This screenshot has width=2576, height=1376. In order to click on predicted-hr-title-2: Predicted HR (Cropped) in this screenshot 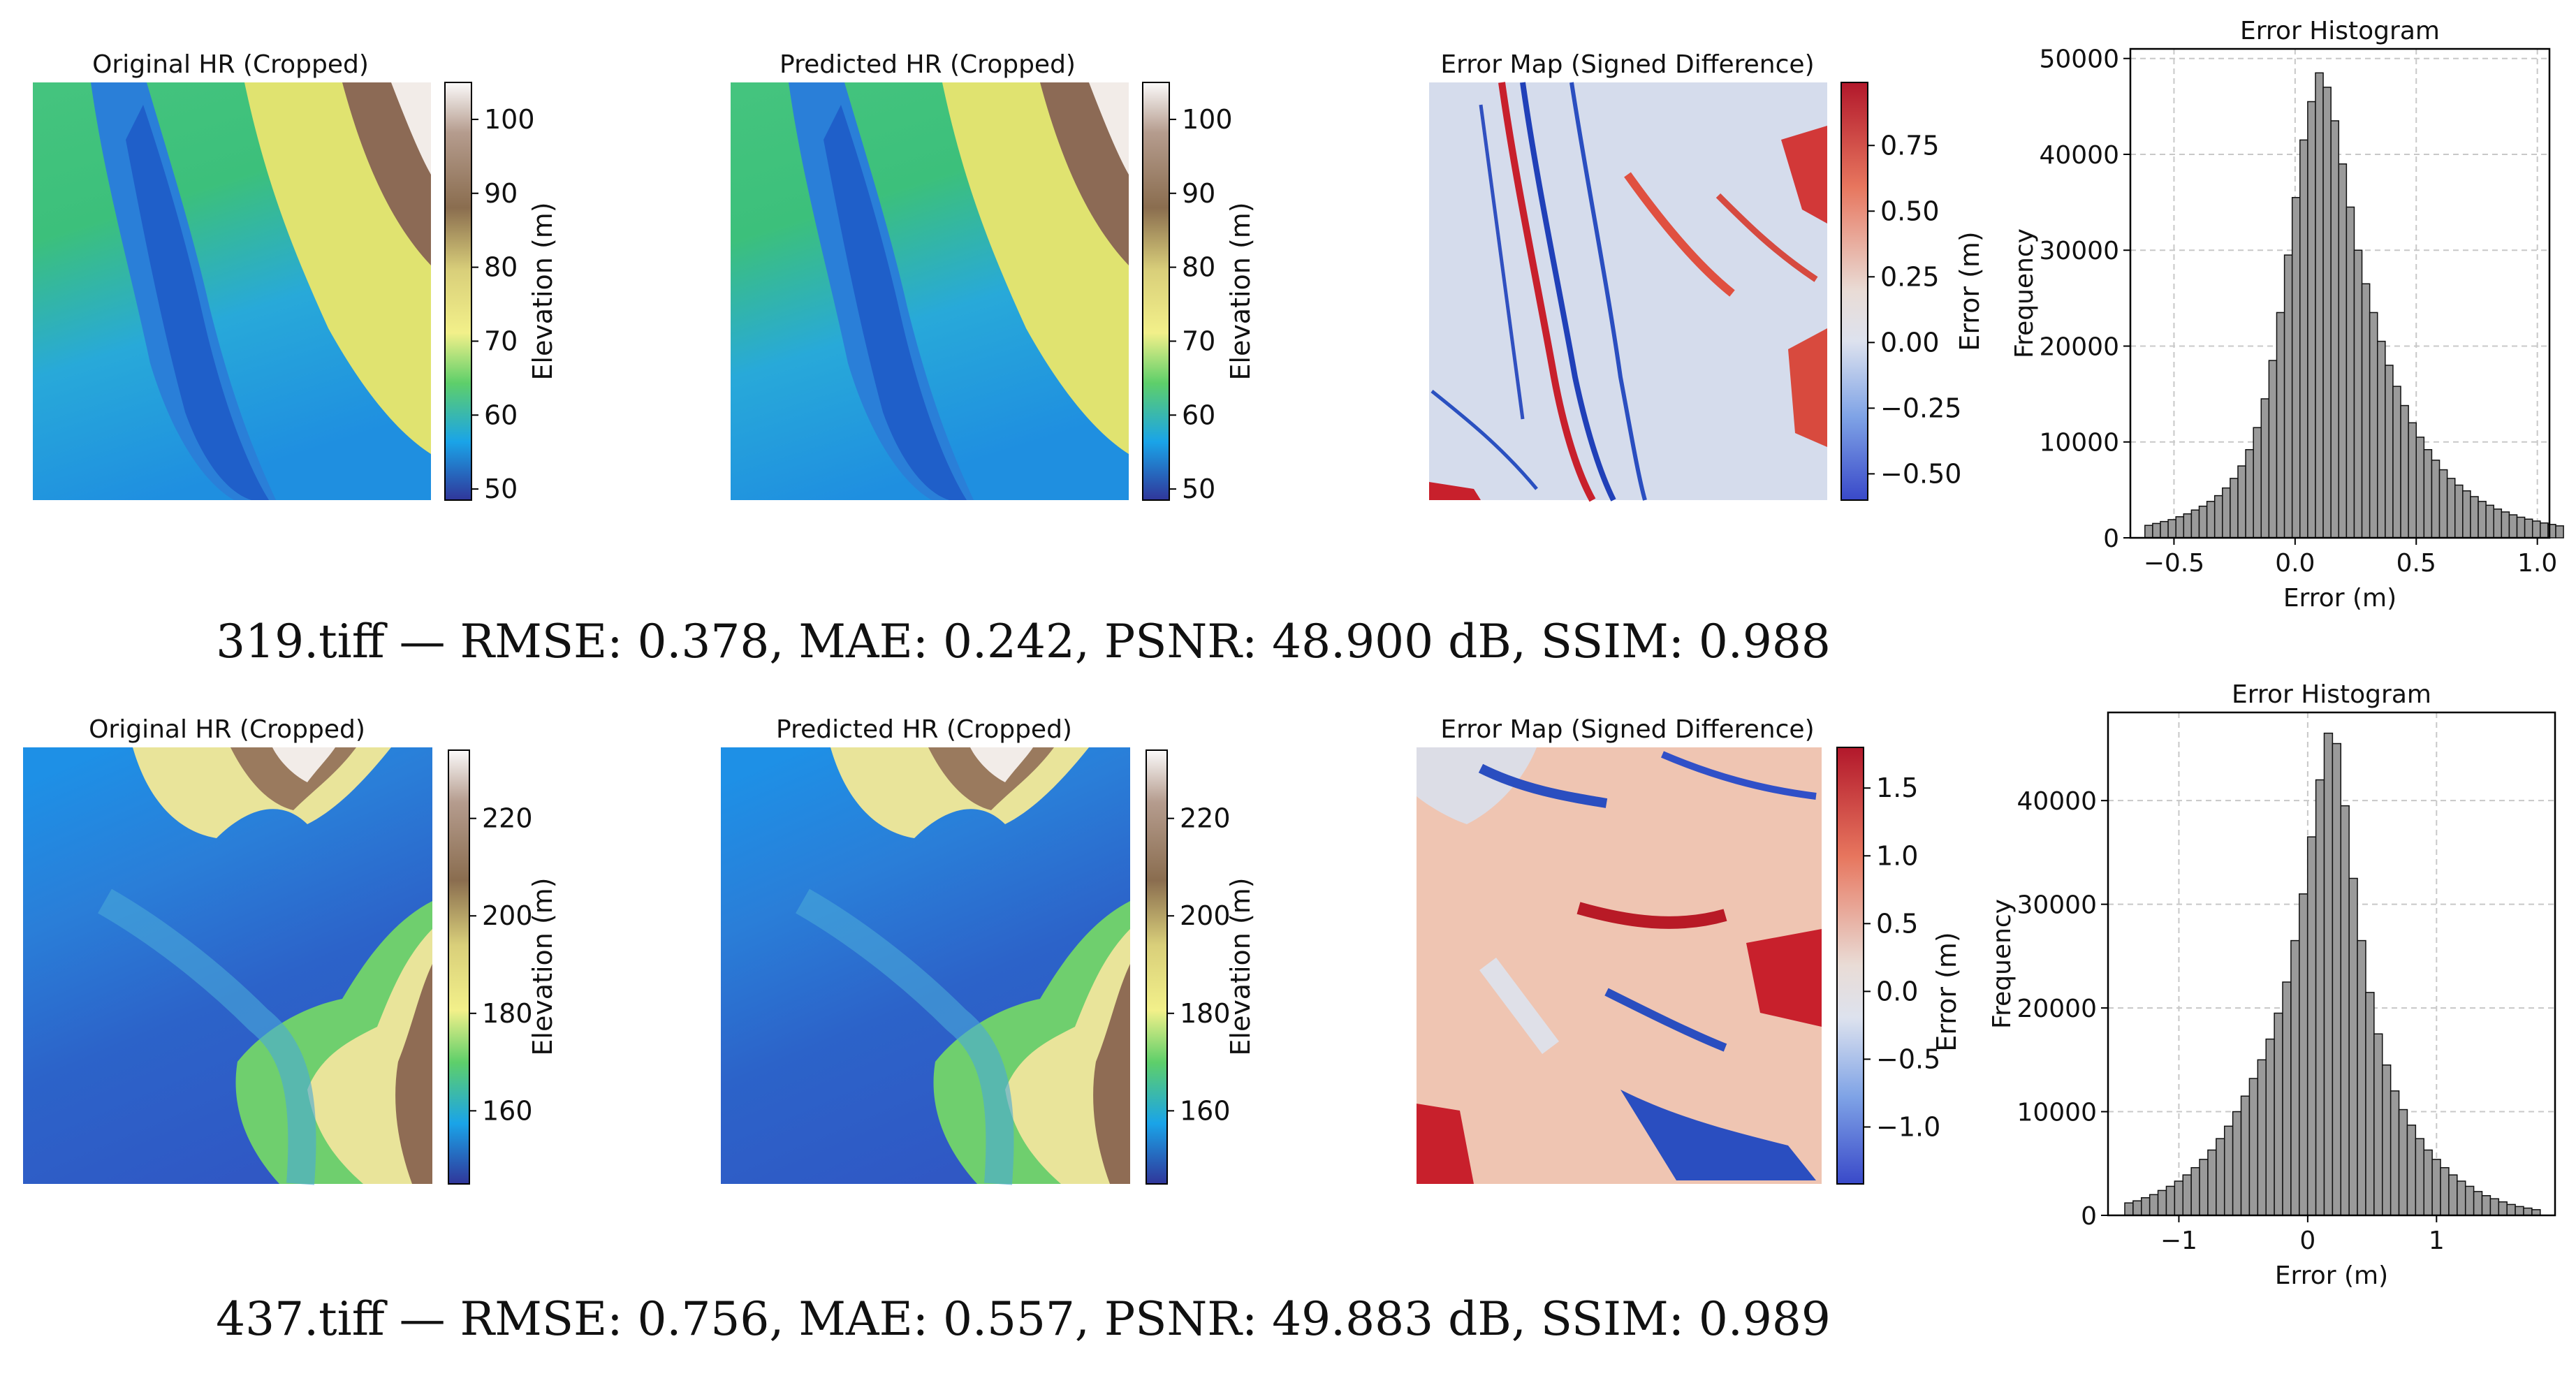, I will do `click(924, 729)`.